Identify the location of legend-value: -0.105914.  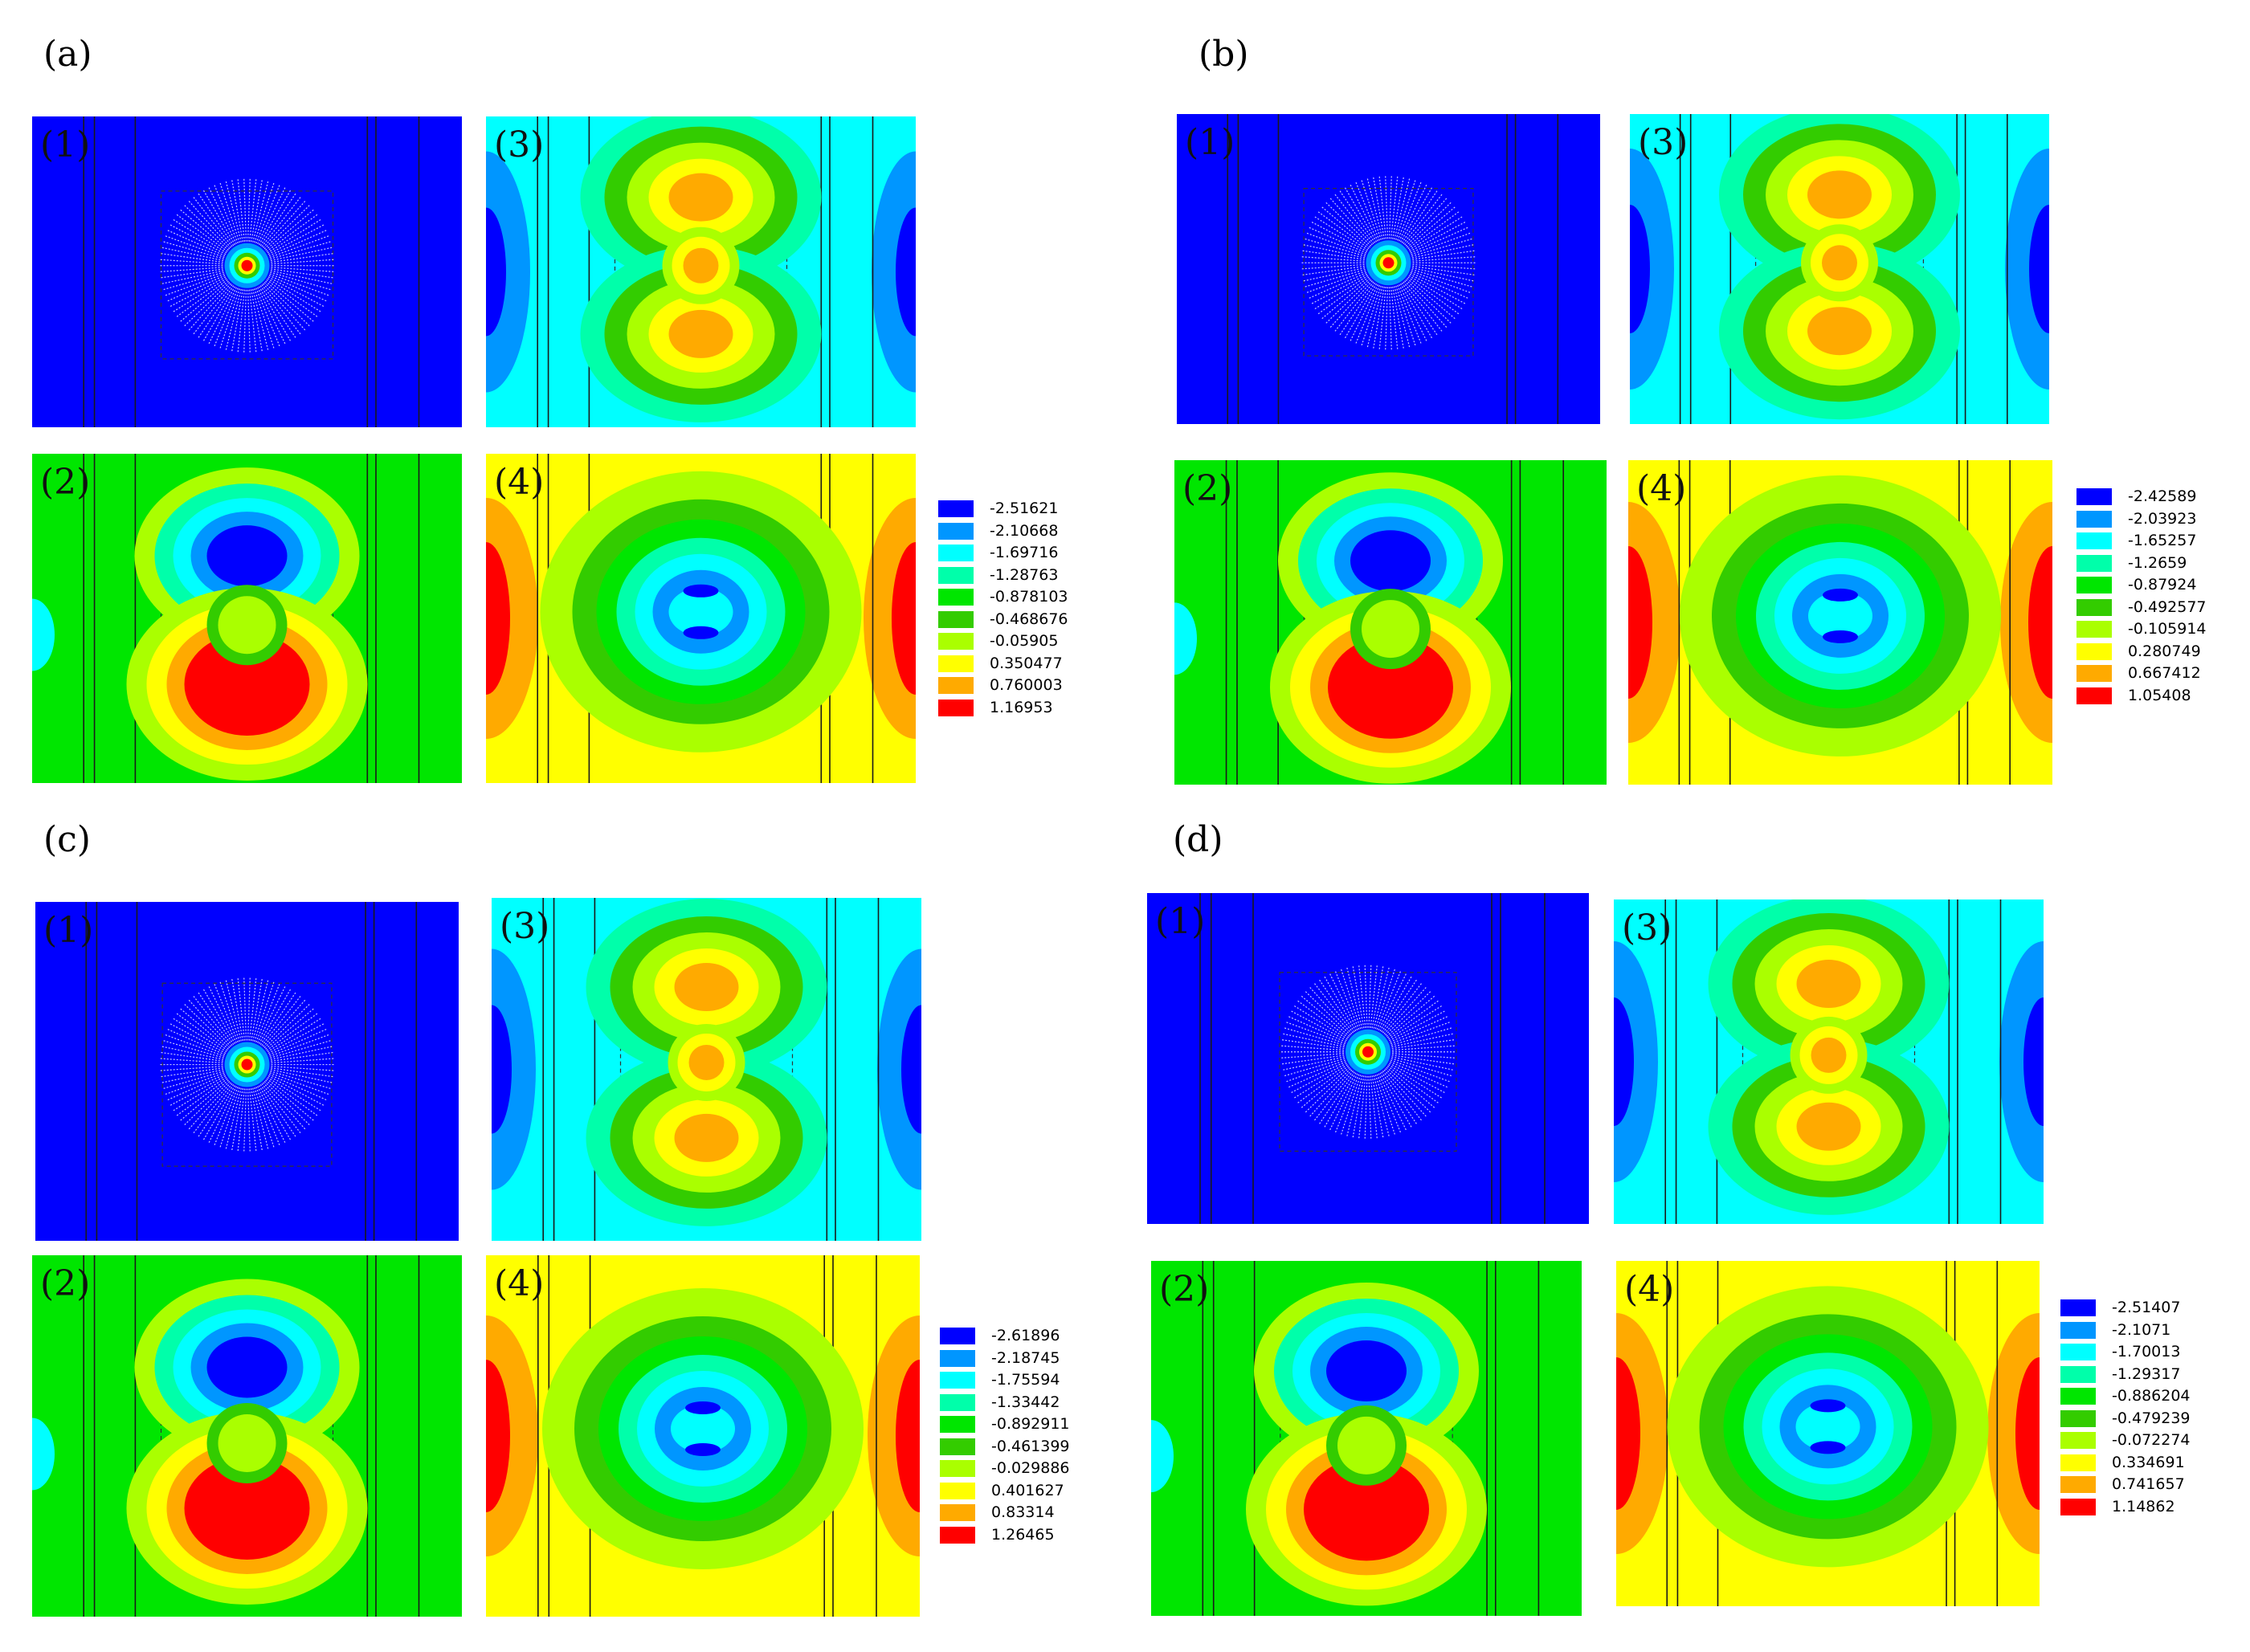
(2167, 629).